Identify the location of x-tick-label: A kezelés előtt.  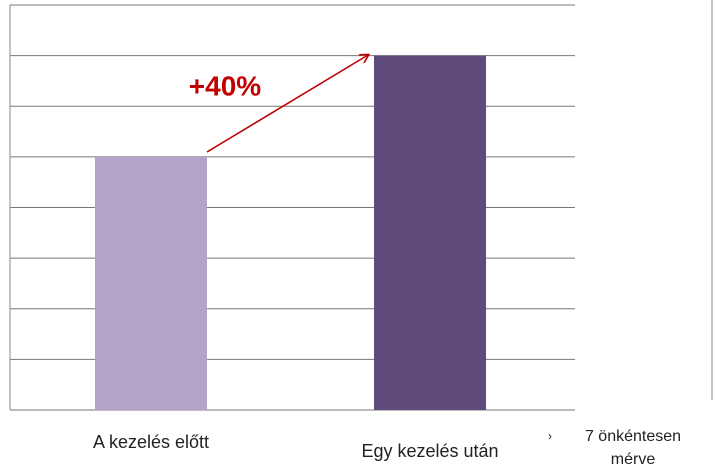
(151, 442).